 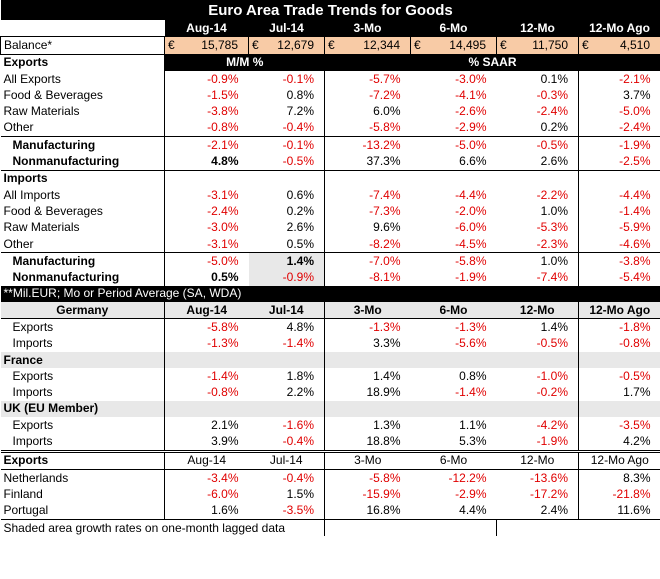 I want to click on value-cell: -1.0%, so click(x=537, y=376).